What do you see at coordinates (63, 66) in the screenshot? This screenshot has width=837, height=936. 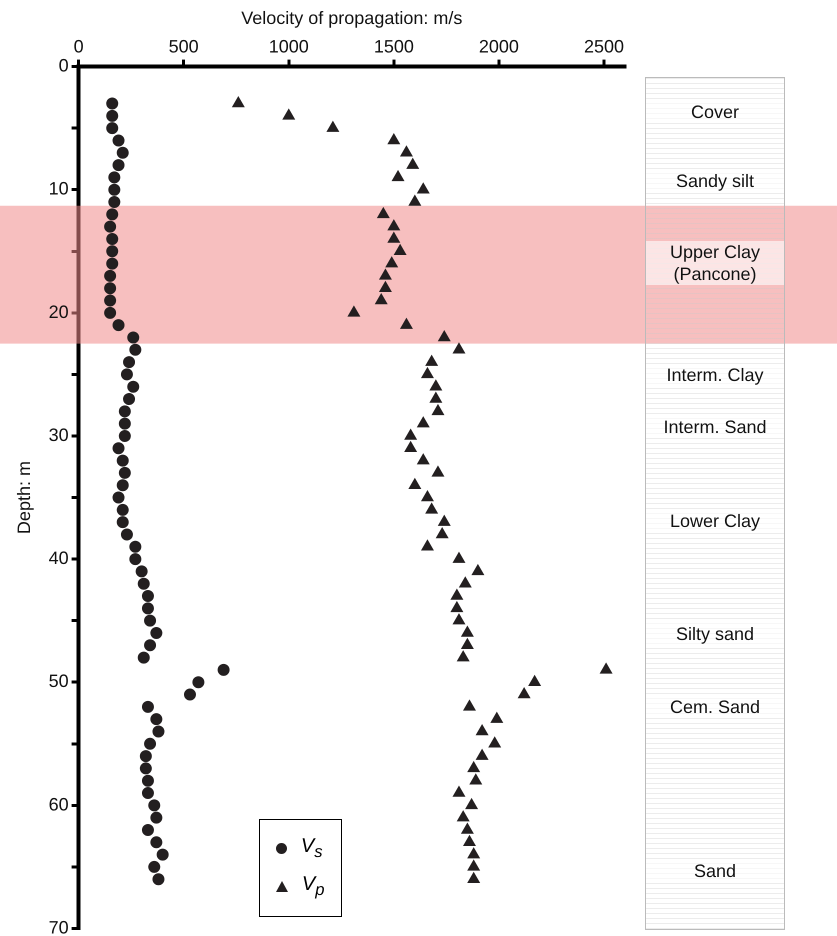 I see `y-tick-label: 0` at bounding box center [63, 66].